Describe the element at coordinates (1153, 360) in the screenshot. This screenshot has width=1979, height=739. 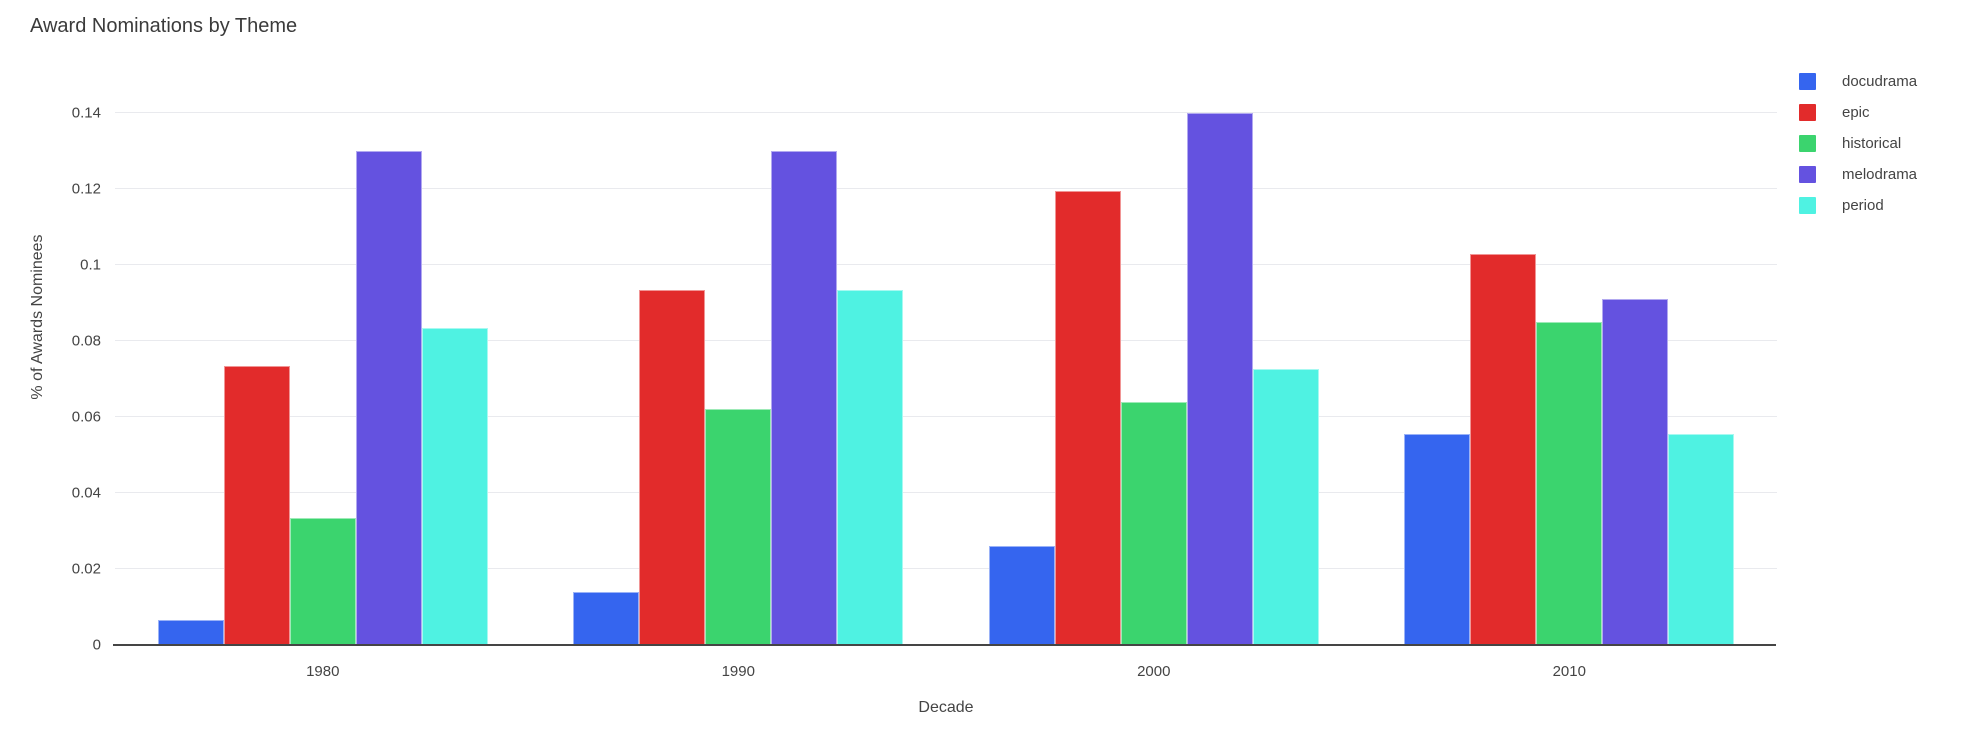
I see `bar-group-2000` at that location.